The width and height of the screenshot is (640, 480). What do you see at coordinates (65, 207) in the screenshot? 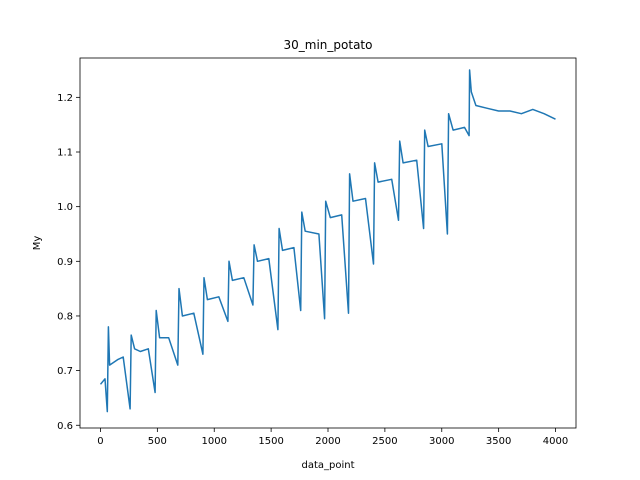
I see `y-tick-label: 1.0` at bounding box center [65, 207].